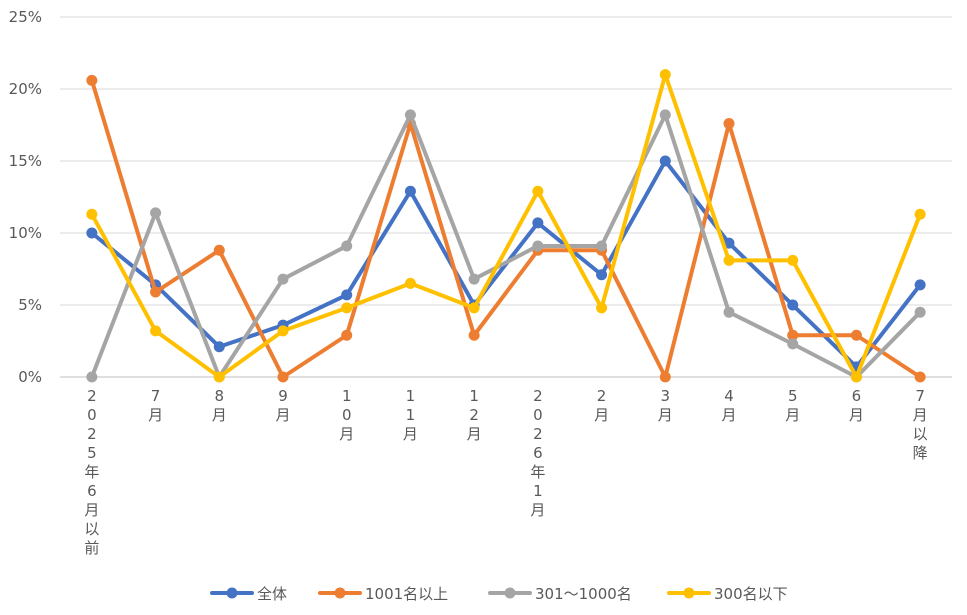 The width and height of the screenshot is (967, 615). Describe the element at coordinates (25, 233) in the screenshot. I see `y-tick-label: 10%` at that location.